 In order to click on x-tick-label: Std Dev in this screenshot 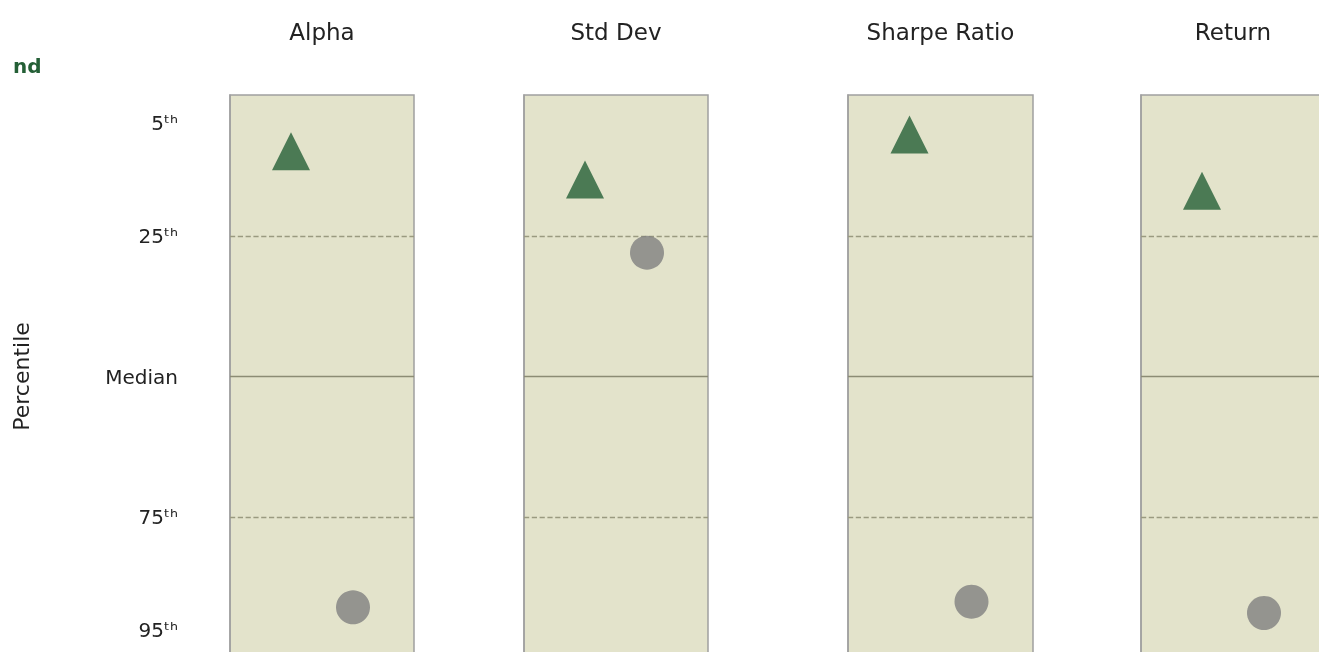, I will do `click(616, 31)`.